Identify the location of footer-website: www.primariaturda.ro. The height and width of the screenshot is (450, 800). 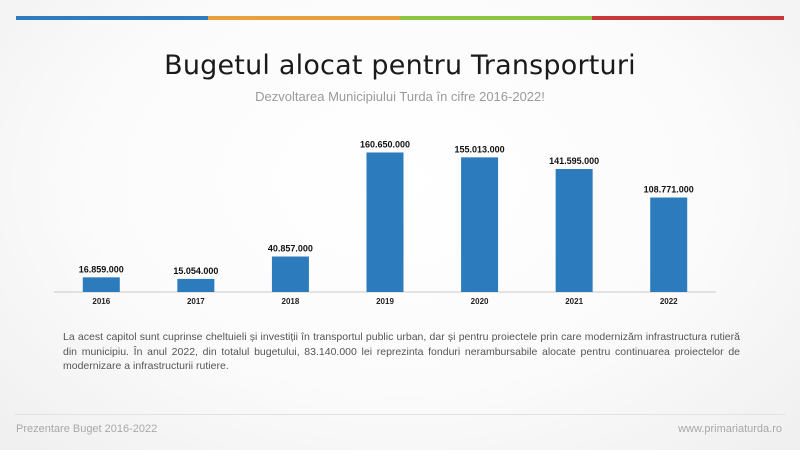
(730, 429).